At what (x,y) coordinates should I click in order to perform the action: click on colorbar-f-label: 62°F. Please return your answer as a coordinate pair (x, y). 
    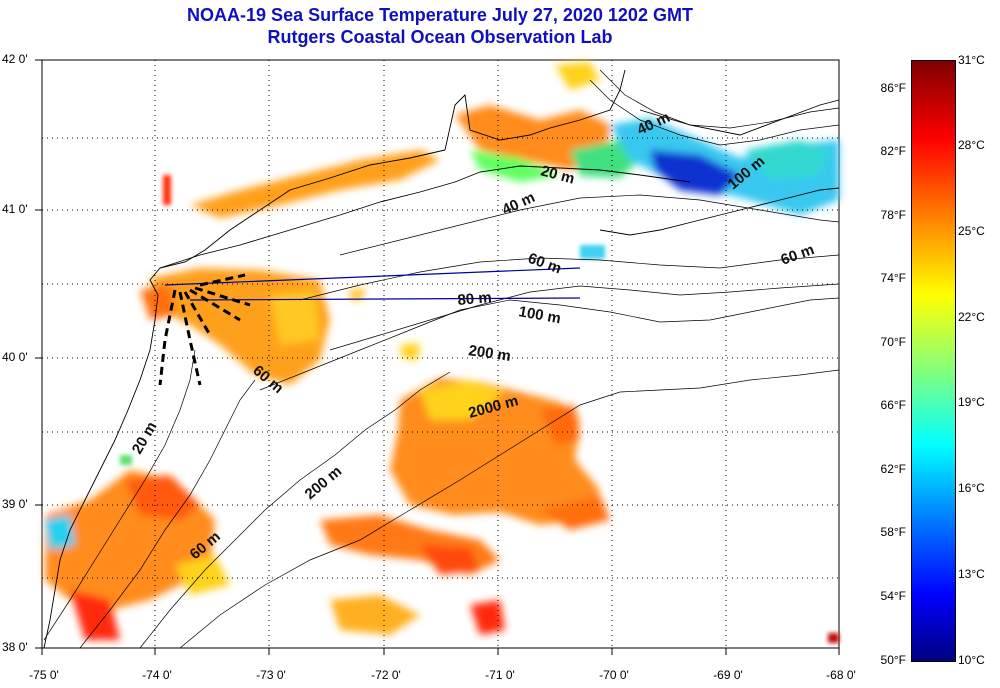
    Looking at the image, I should click on (893, 469).